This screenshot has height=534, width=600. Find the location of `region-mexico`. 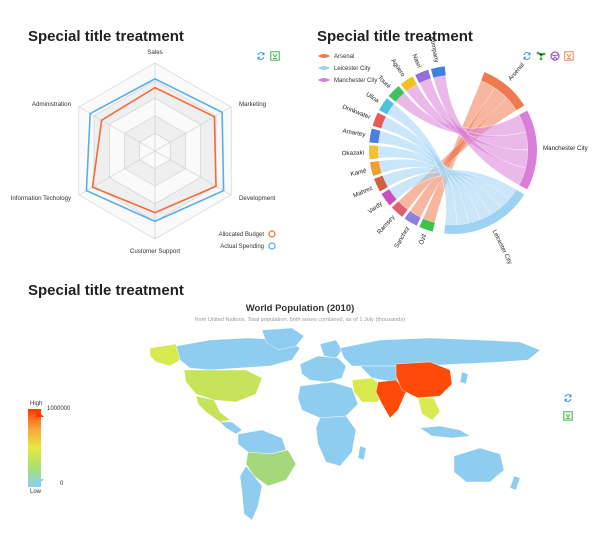

region-mexico is located at coordinates (213, 409).